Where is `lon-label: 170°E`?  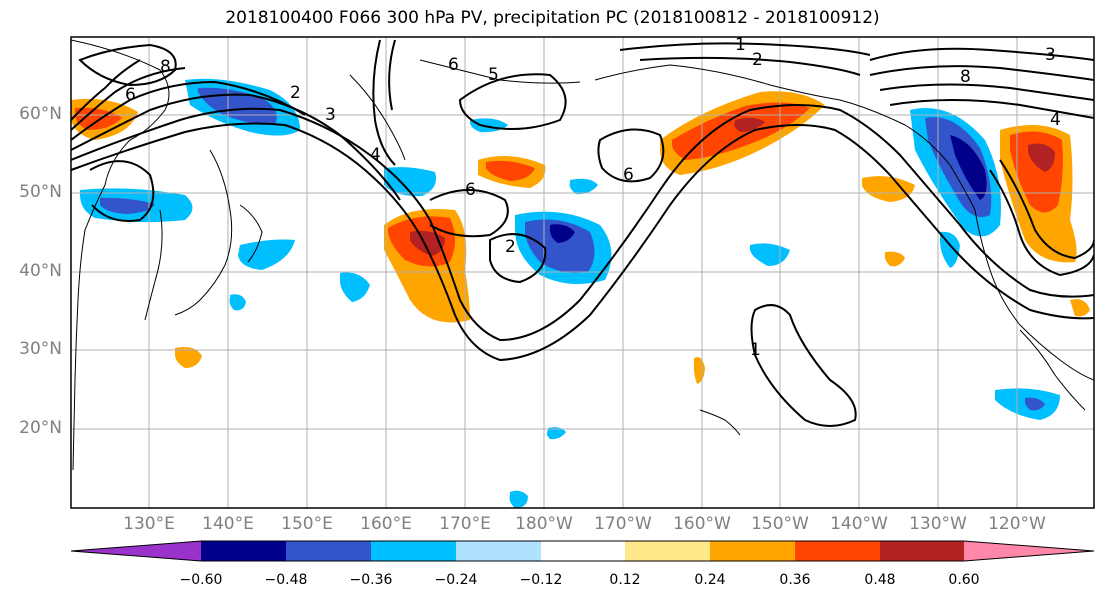
lon-label: 170°E is located at coordinates (465, 524).